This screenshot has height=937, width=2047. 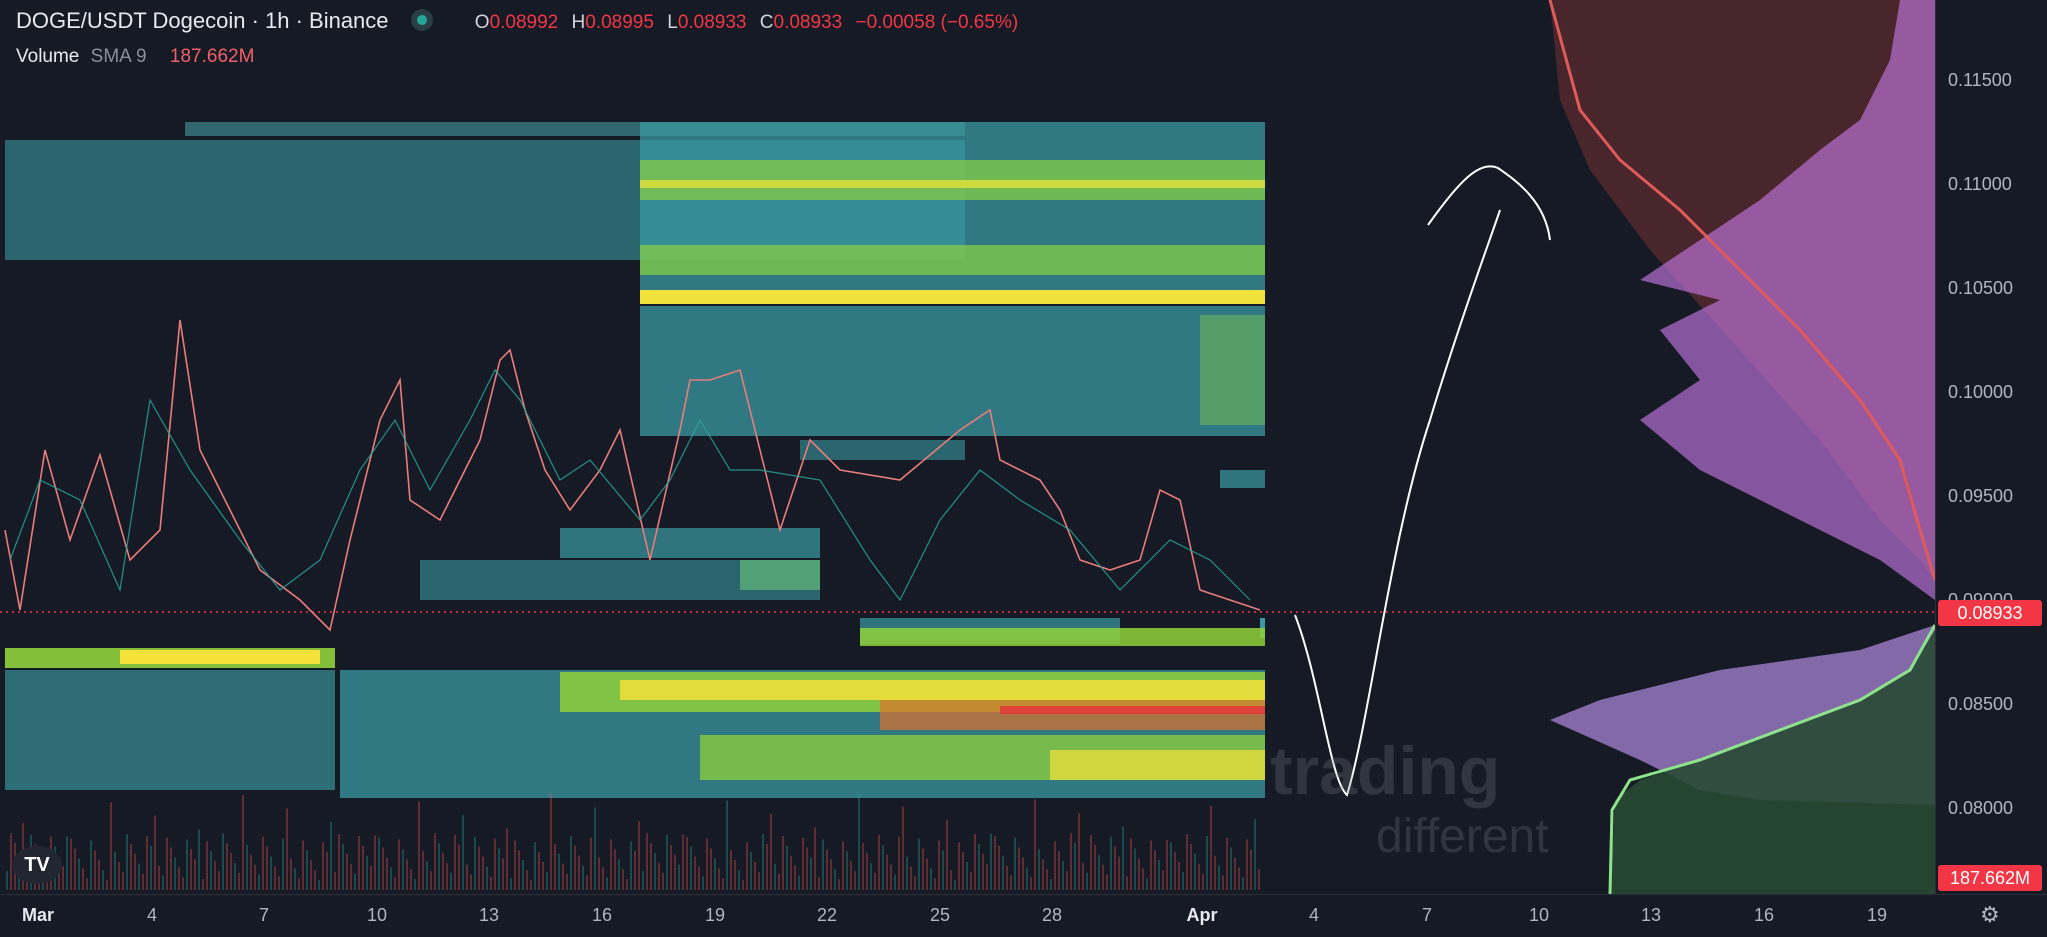 I want to click on watermark-line2: different, so click(x=1462, y=836).